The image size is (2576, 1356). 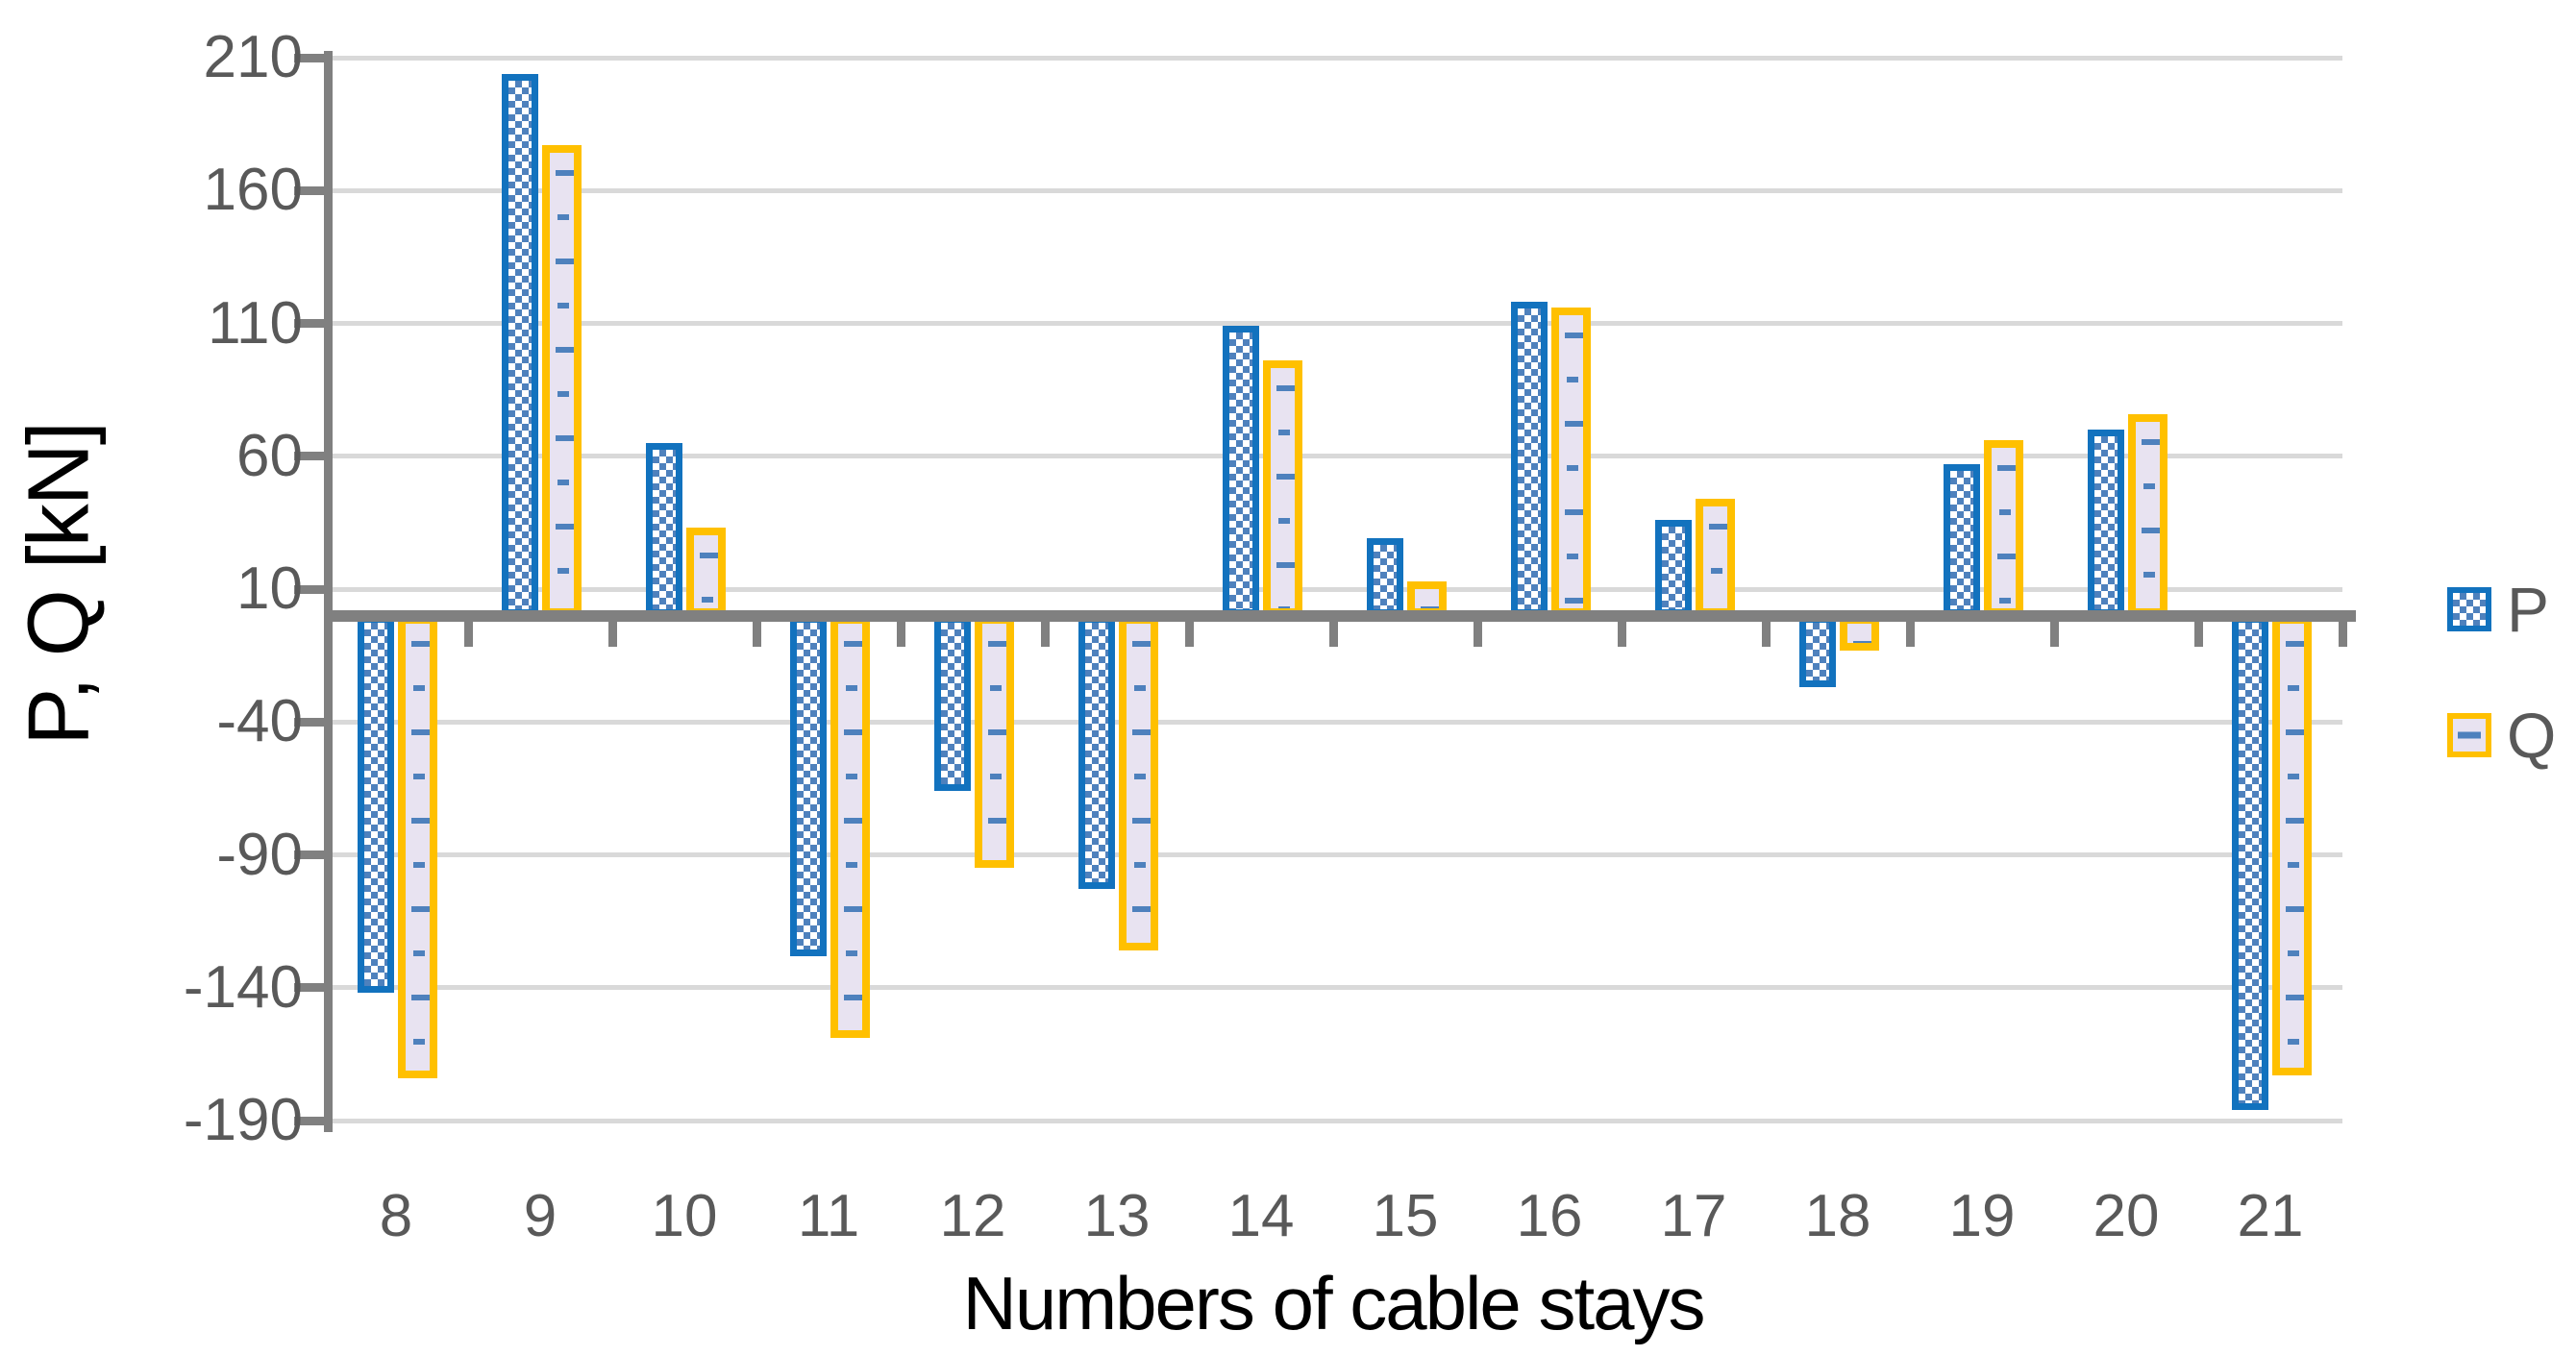 What do you see at coordinates (256, 323) in the screenshot?
I see `y-tick-label-110: 110` at bounding box center [256, 323].